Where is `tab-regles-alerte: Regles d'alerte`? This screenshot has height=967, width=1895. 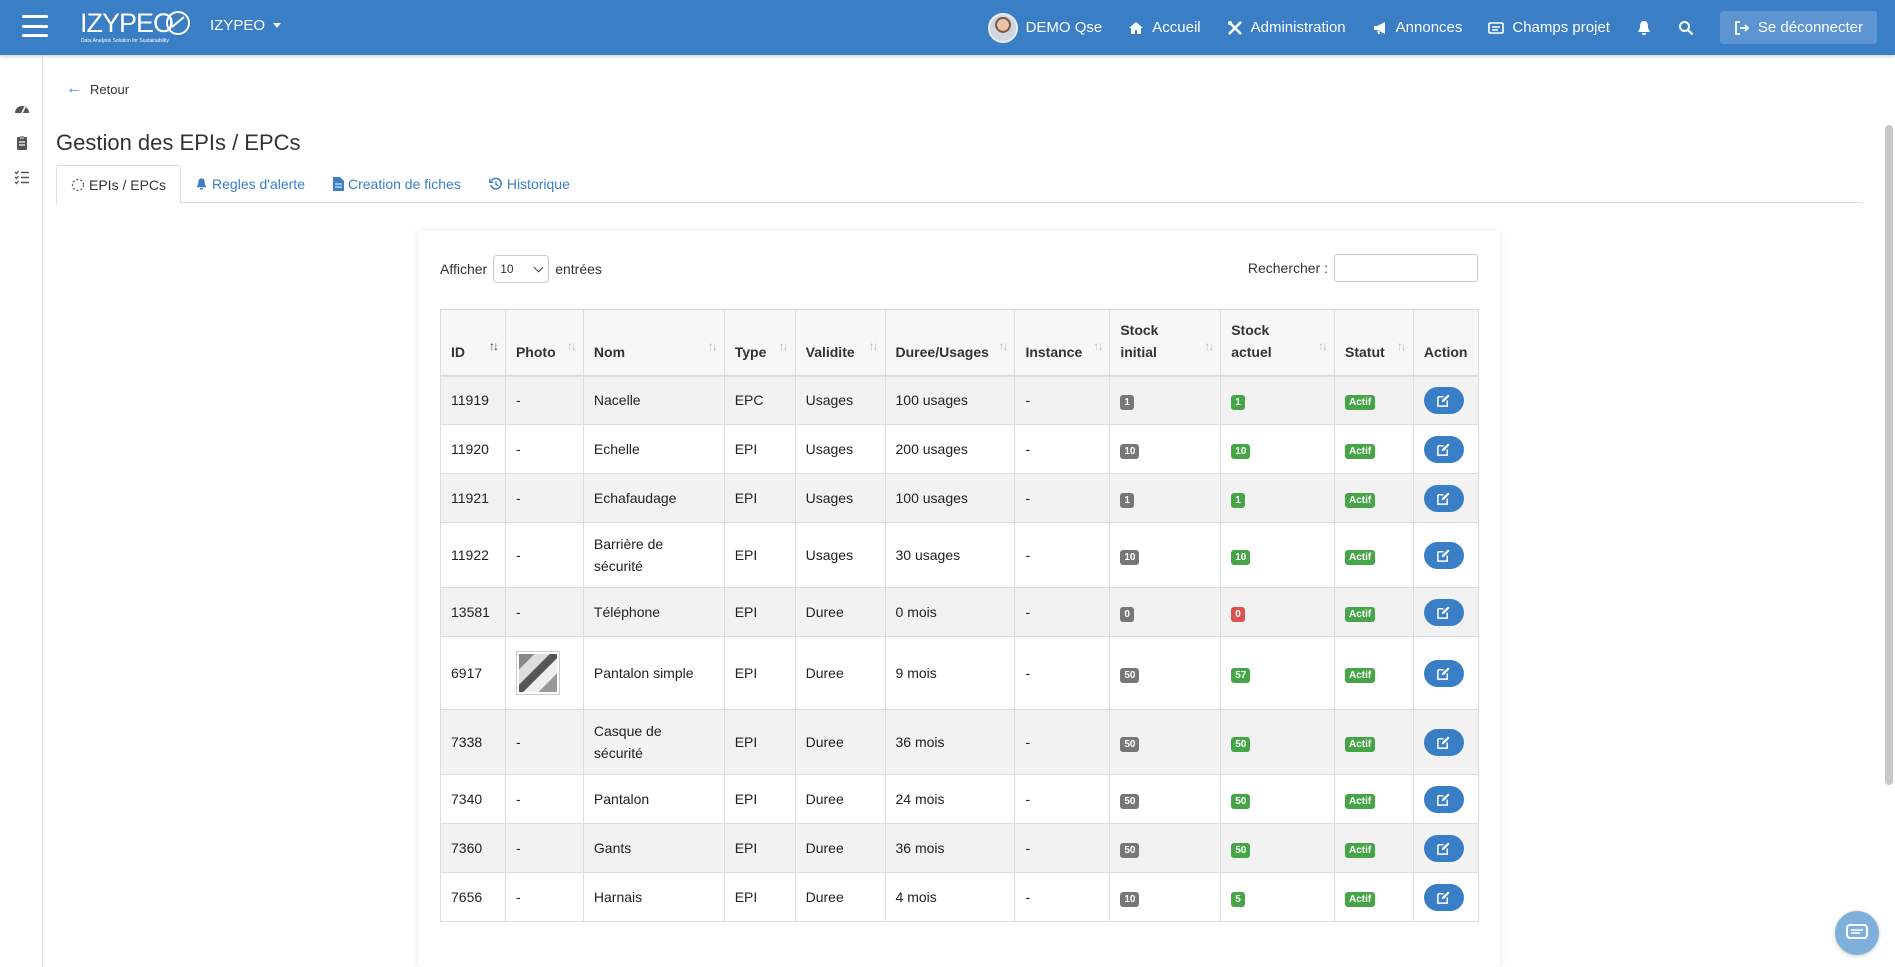 tab-regles-alerte: Regles d'alerte is located at coordinates (250, 184).